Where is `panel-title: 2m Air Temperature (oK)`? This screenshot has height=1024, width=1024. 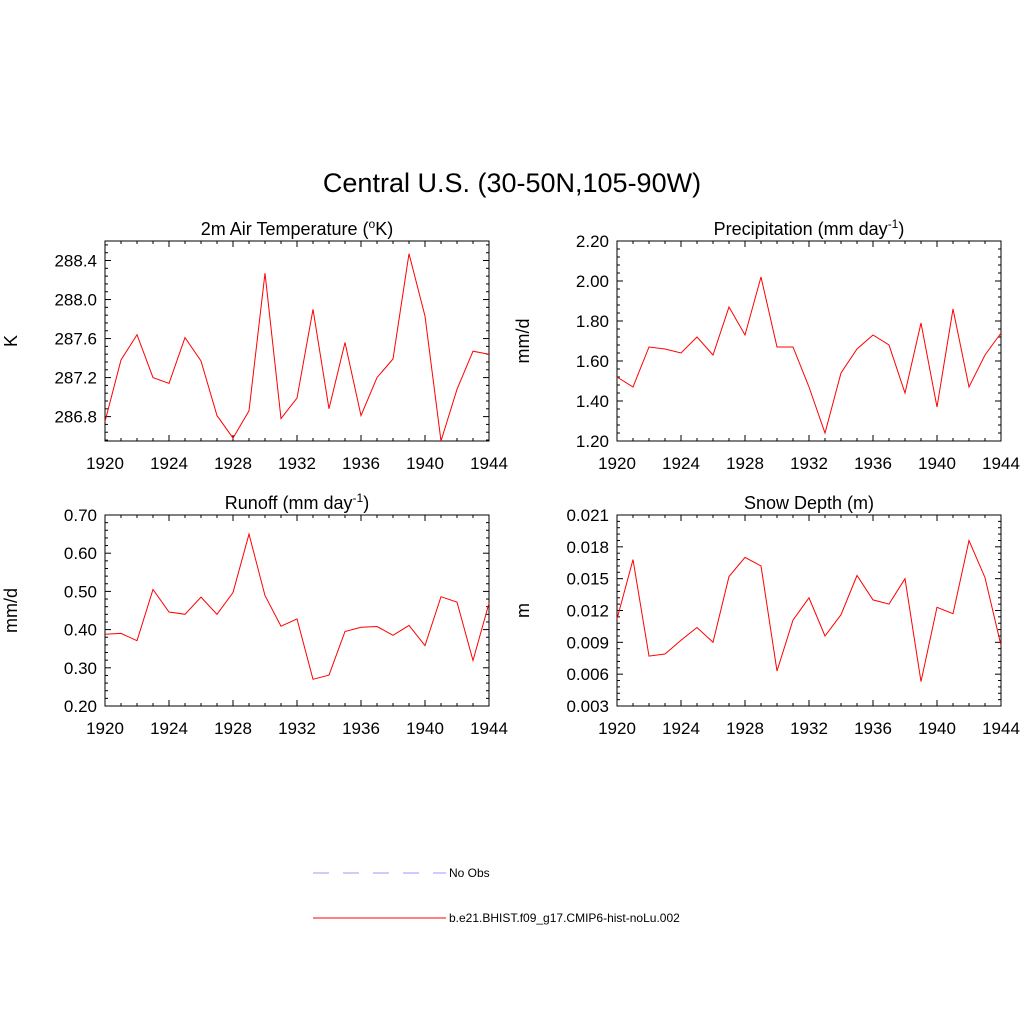
panel-title: 2m Air Temperature (oK) is located at coordinates (297, 228).